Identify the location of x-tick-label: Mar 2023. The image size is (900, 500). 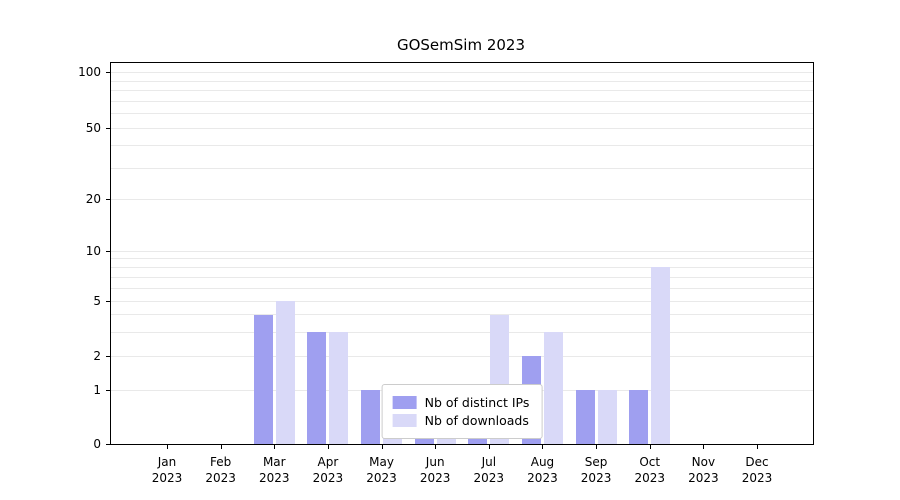
(274, 470).